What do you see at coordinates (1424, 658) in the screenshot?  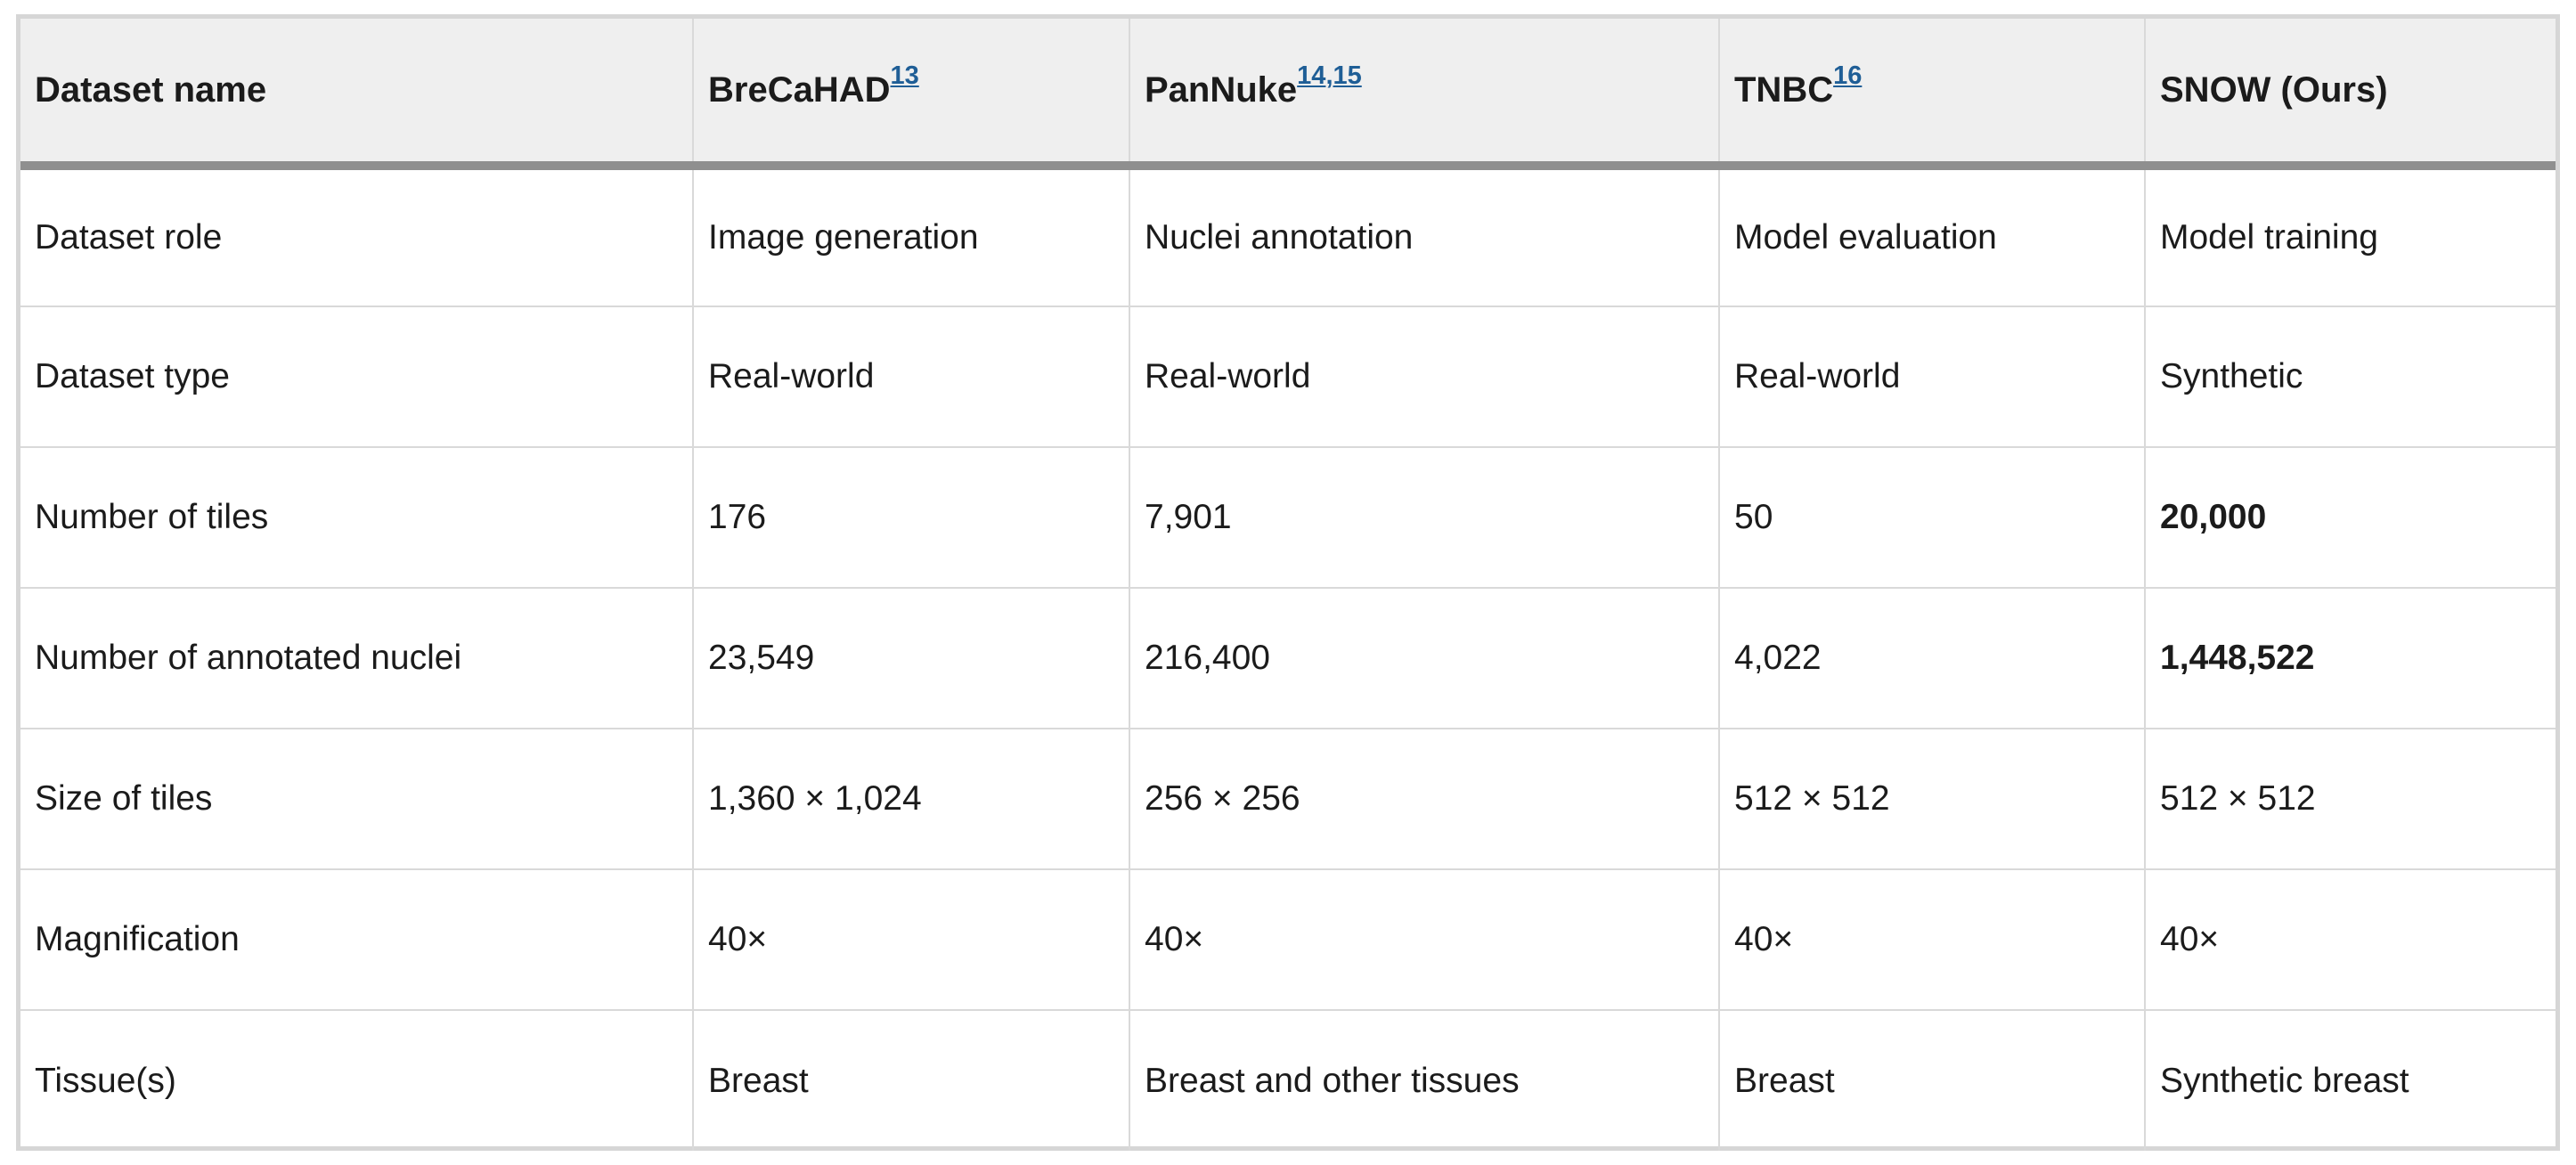 I see `table-cell: 216,400` at bounding box center [1424, 658].